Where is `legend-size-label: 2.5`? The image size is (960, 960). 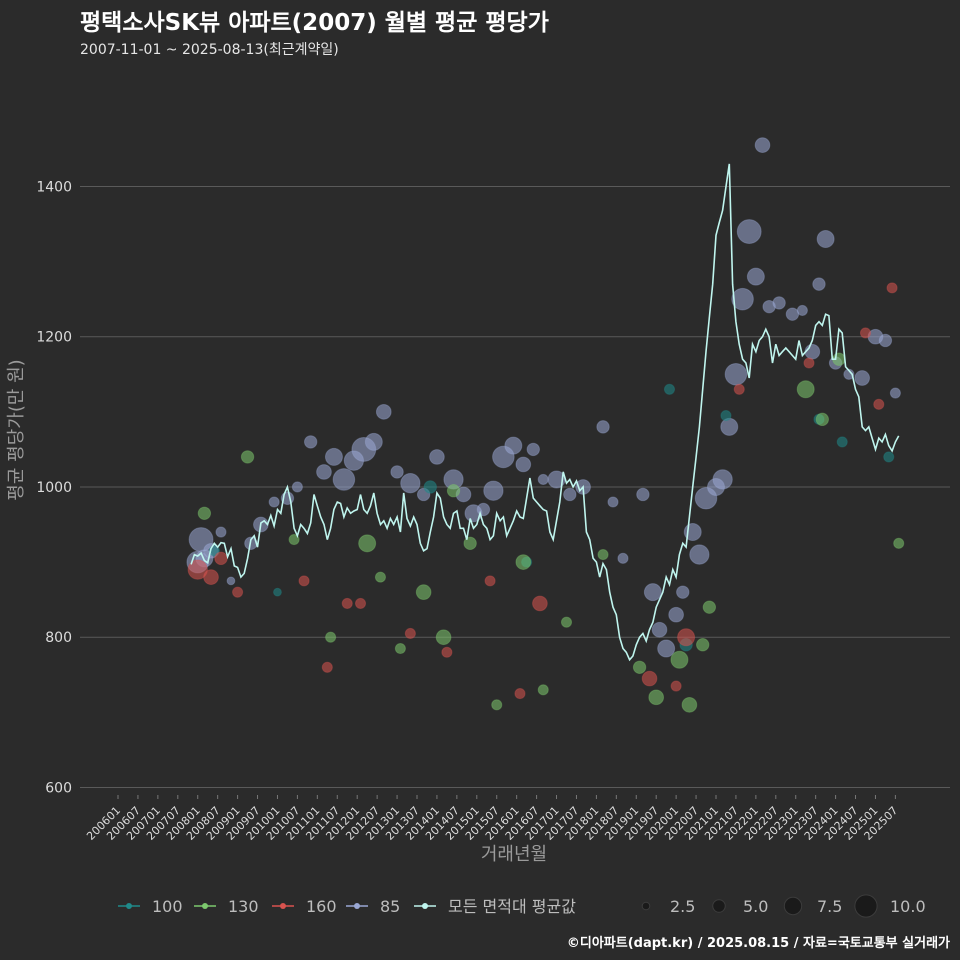
legend-size-label: 2.5 is located at coordinates (682, 906).